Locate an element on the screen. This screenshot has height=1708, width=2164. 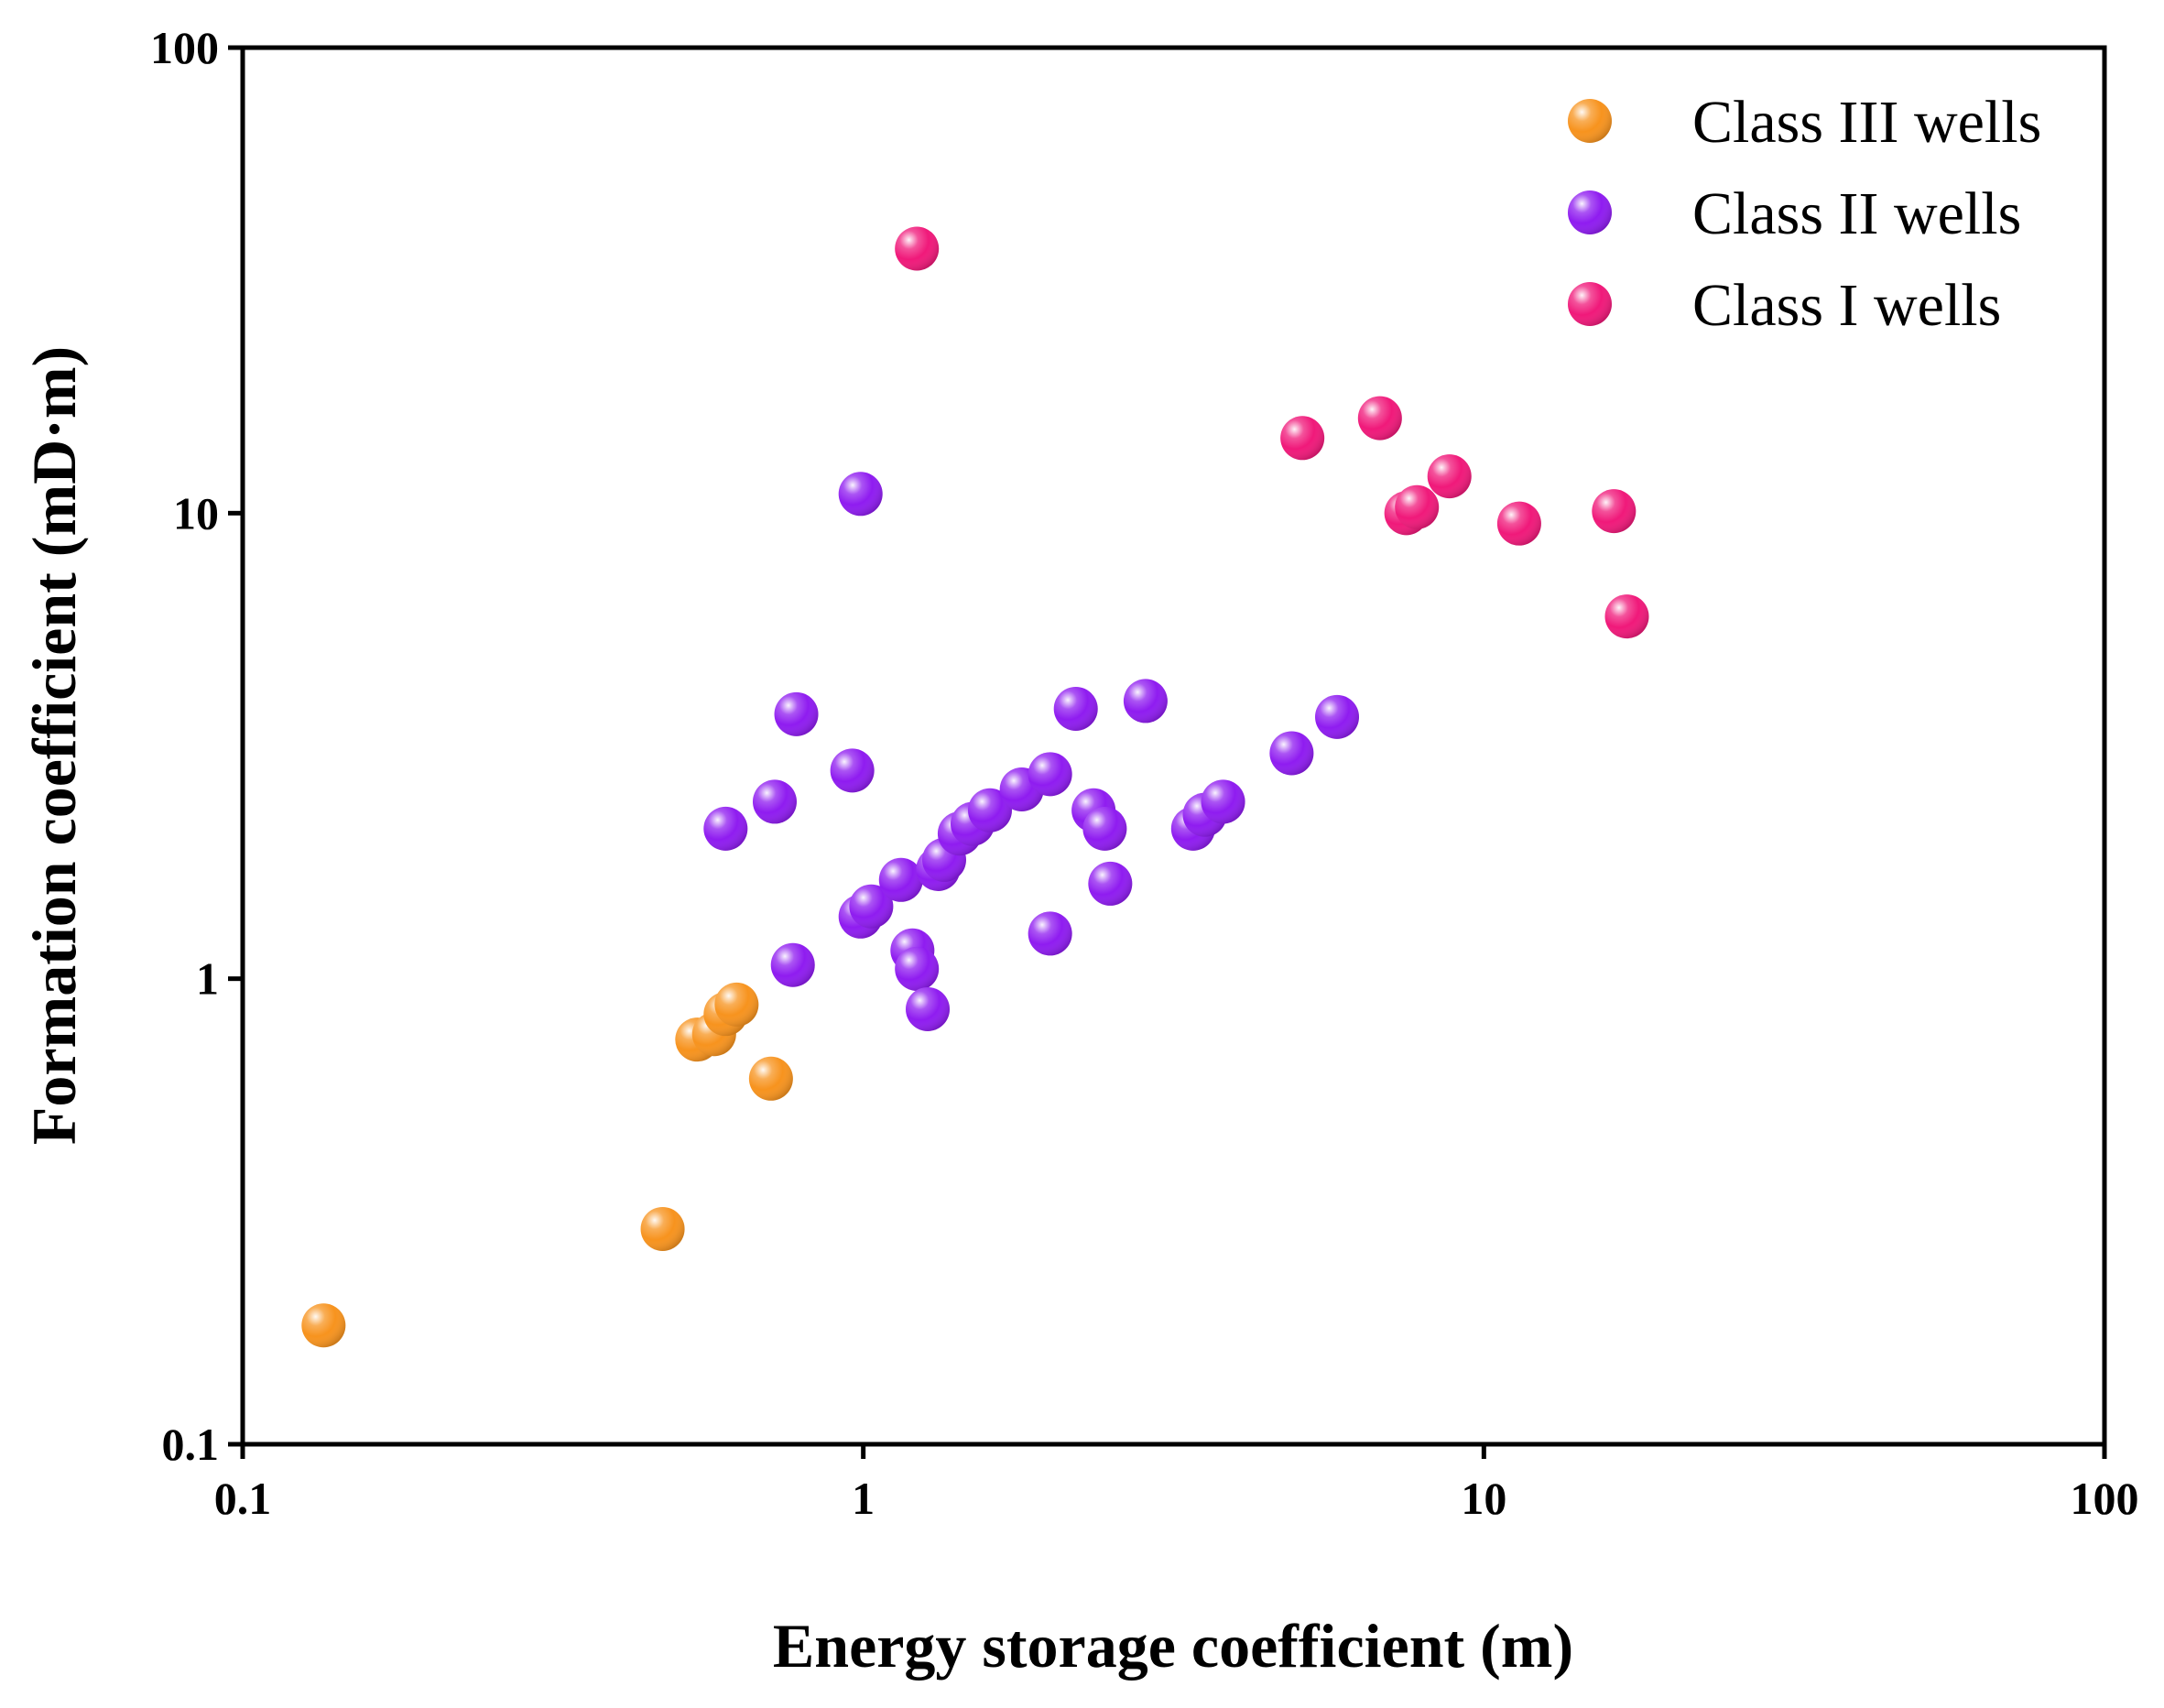
legend-label: Class III wells is located at coordinates (1867, 122).